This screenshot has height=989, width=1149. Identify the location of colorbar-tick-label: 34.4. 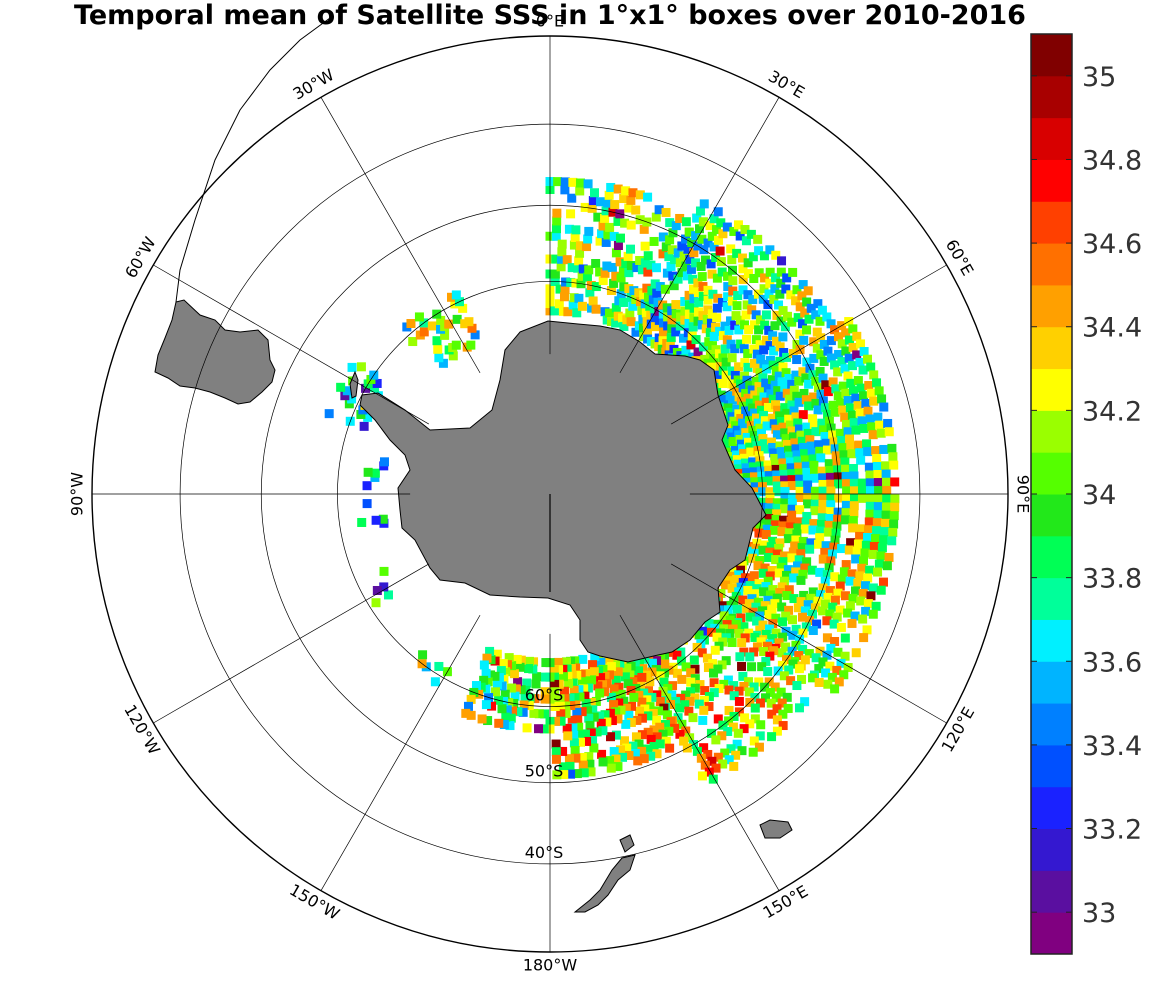
(1112, 328).